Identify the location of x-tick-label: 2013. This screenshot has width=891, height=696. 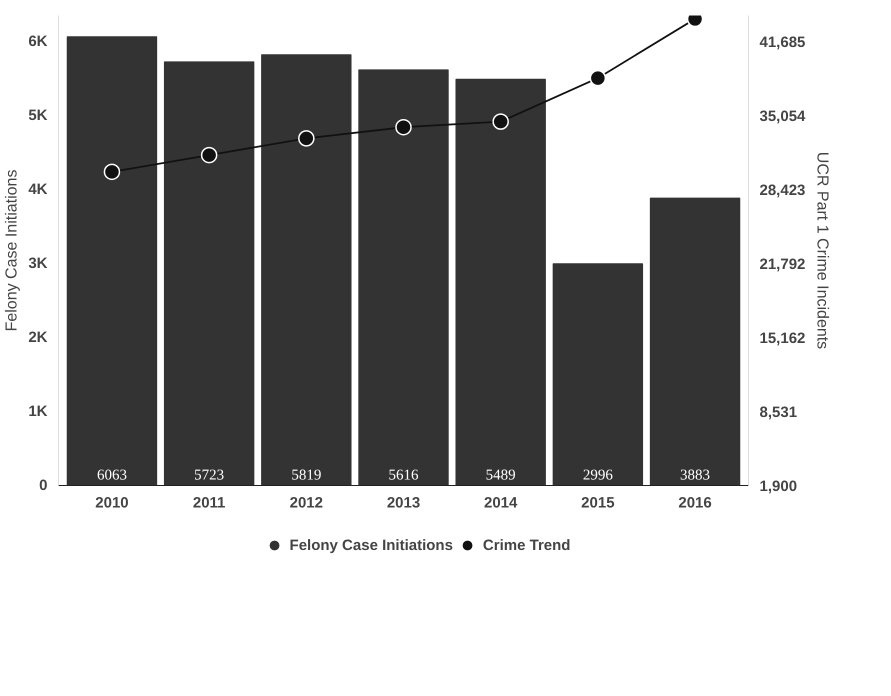
(403, 503).